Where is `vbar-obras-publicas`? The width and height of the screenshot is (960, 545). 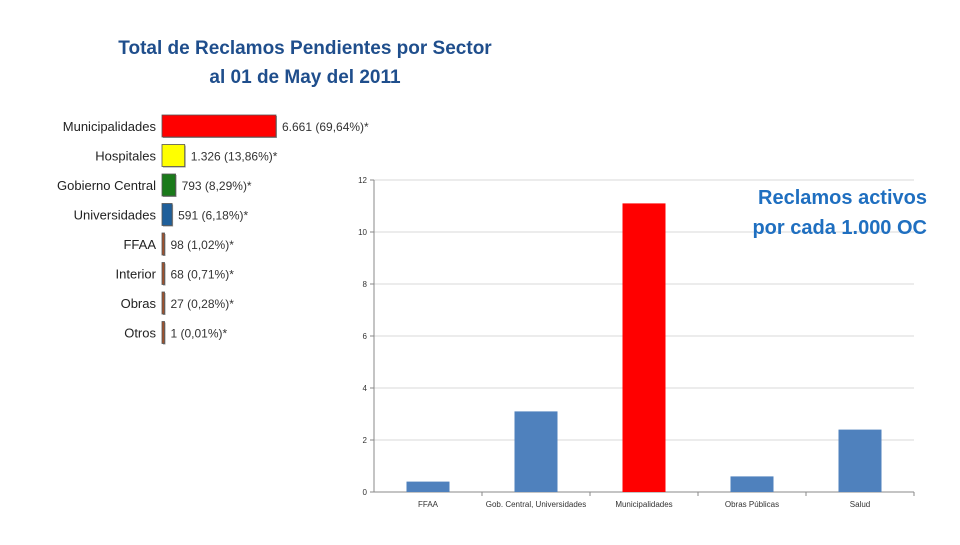
vbar-obras-publicas is located at coordinates (752, 484).